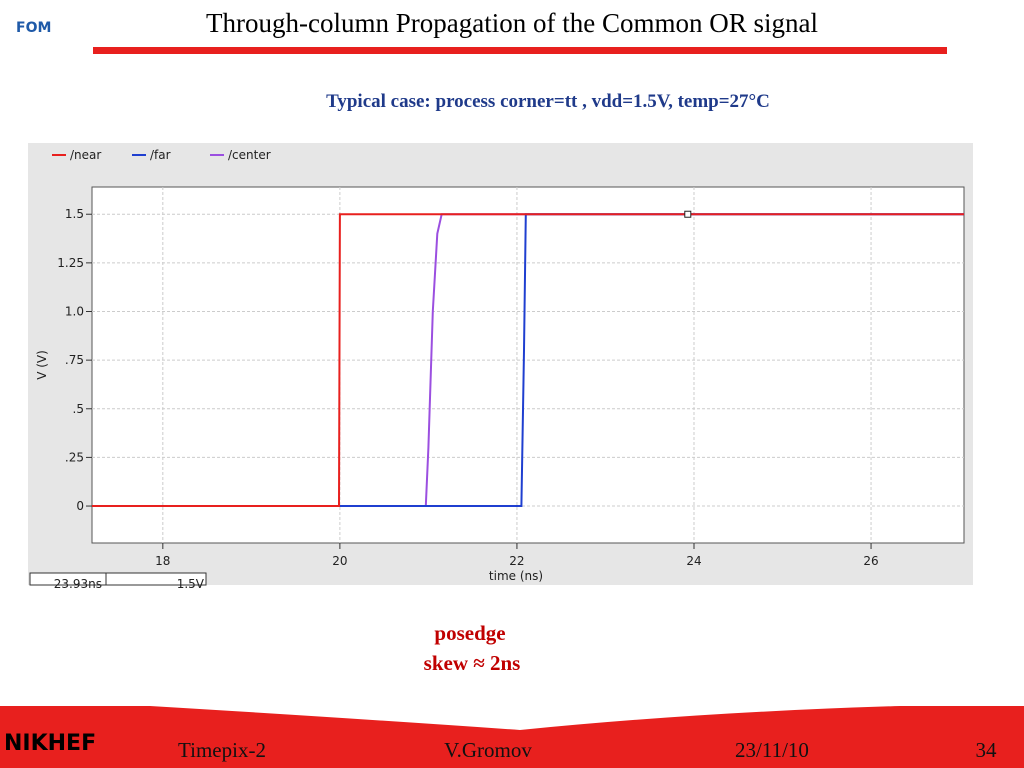  Describe the element at coordinates (693, 561) in the screenshot. I see `x-tick-label: 24` at that location.